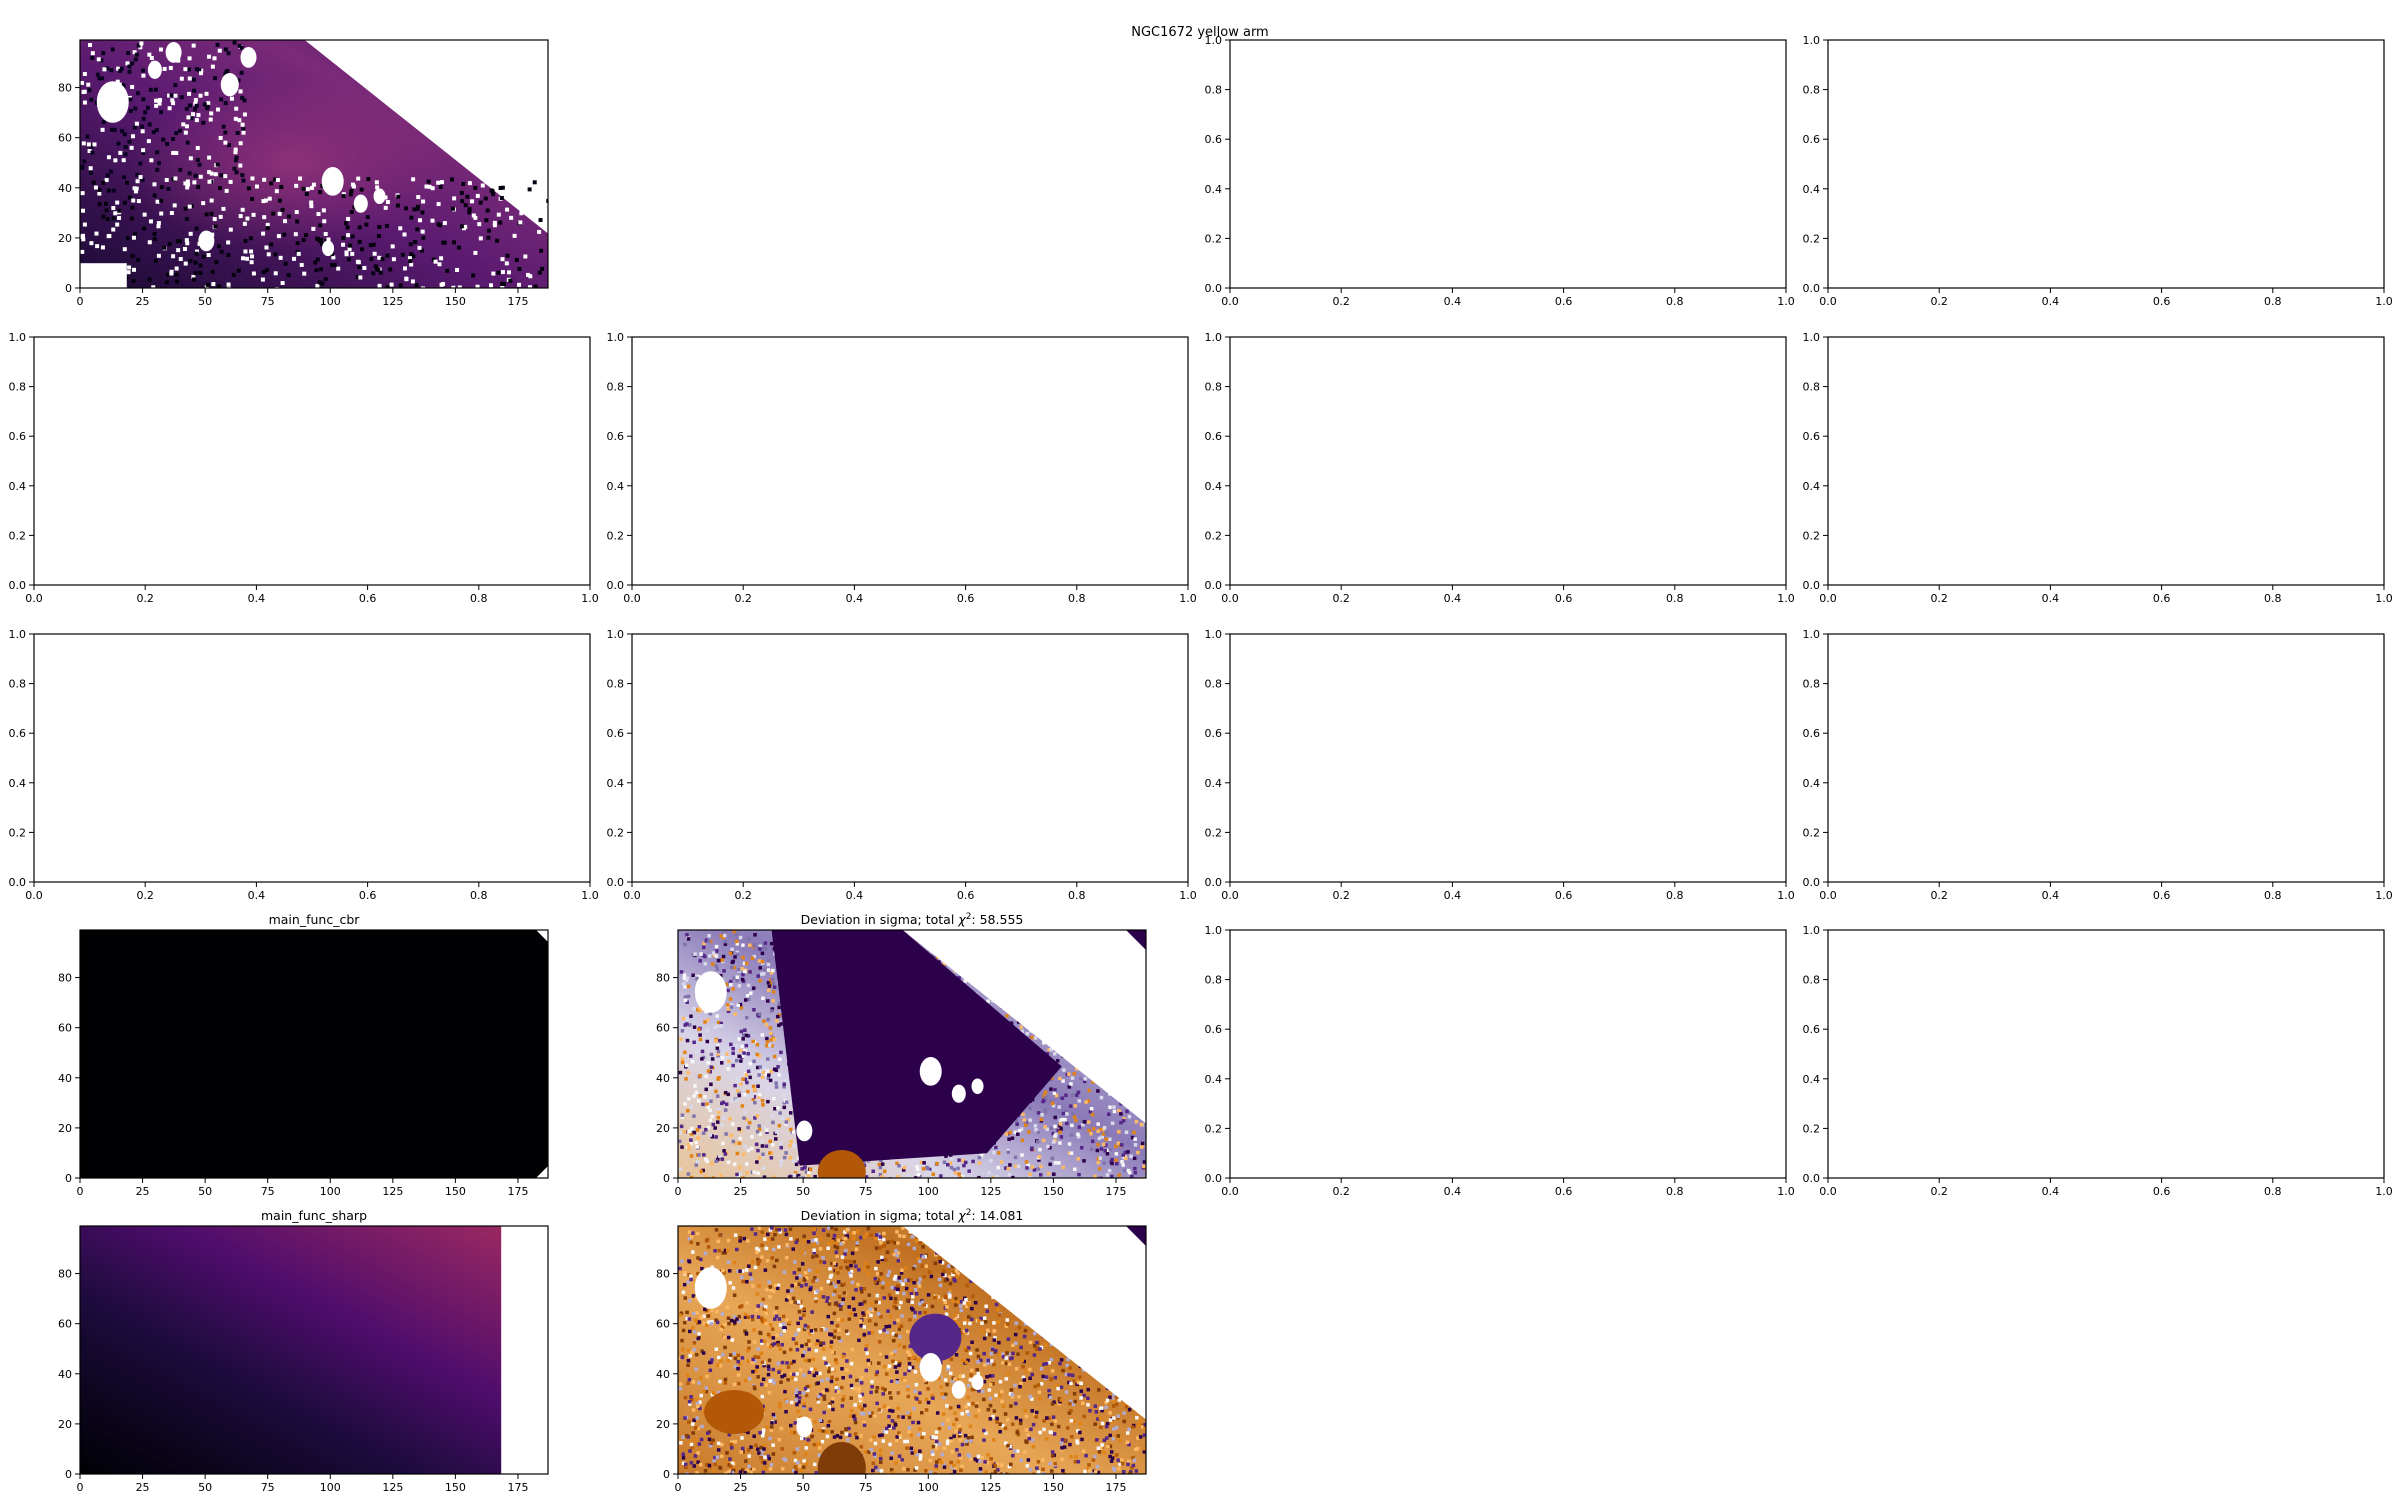 The width and height of the screenshot is (2400, 1500). Describe the element at coordinates (18, 486) in the screenshot. I see `panel-r1c0-ytick-label: 0.4` at that location.